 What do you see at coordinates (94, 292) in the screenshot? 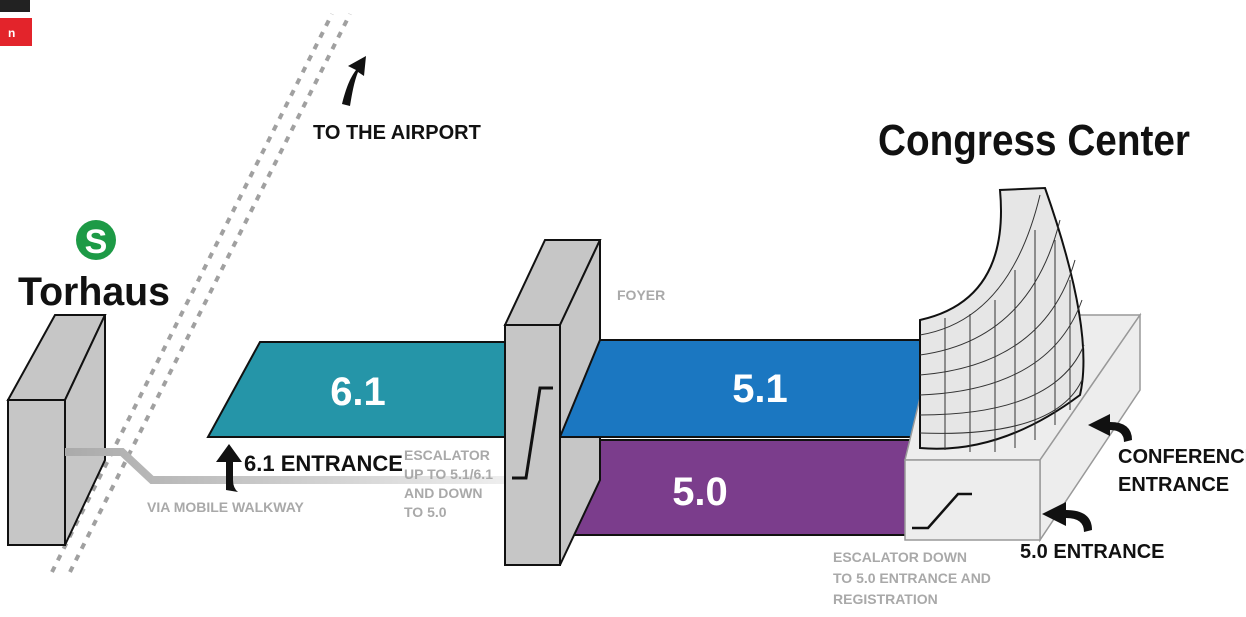
I see `station-label: Torhaus` at bounding box center [94, 292].